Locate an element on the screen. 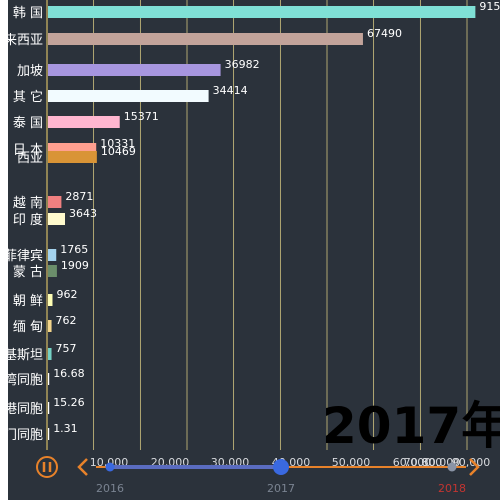 This screenshot has height=500, width=500. data-label: 1765 is located at coordinates (74, 249).